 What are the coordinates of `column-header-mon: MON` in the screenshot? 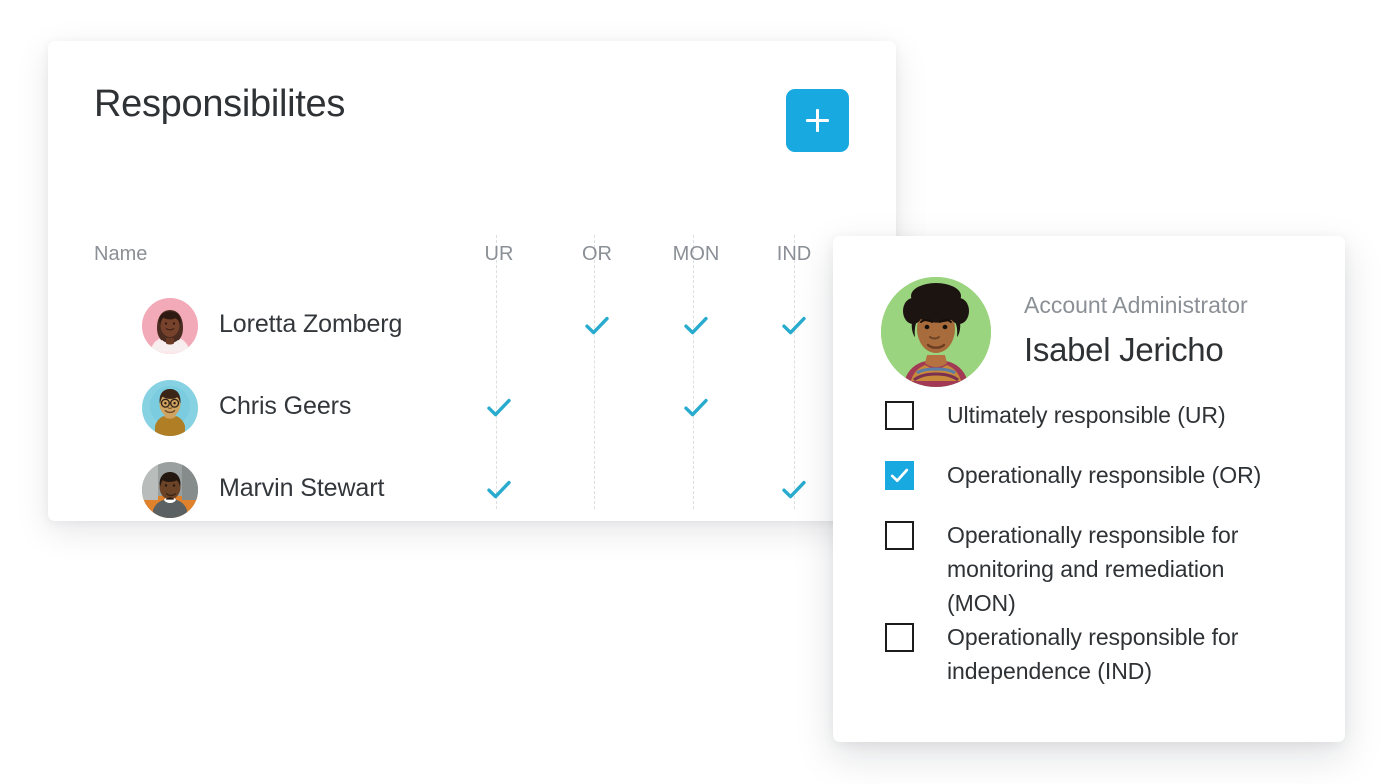 It's located at (696, 254).